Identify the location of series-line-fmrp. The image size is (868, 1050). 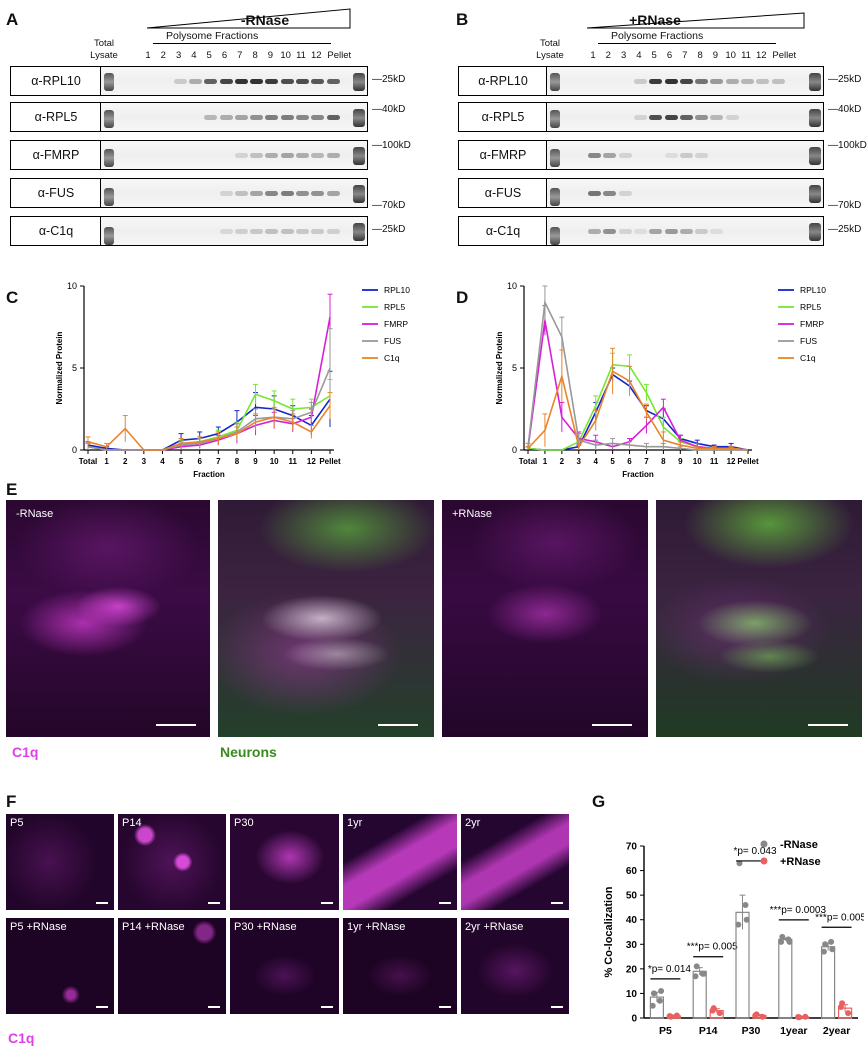
(638, 385).